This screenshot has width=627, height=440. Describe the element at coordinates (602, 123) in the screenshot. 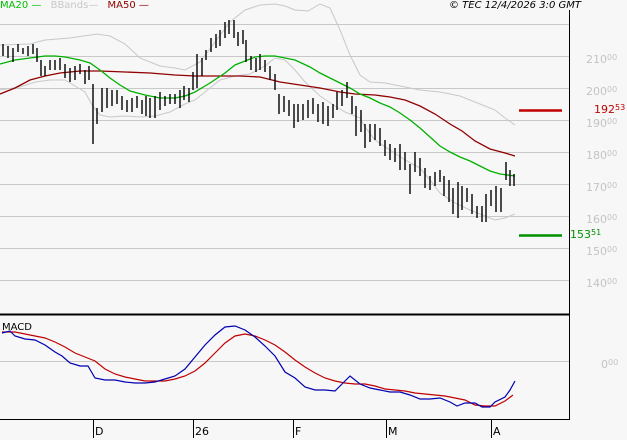

I see `price-axis-label: 19000` at that location.